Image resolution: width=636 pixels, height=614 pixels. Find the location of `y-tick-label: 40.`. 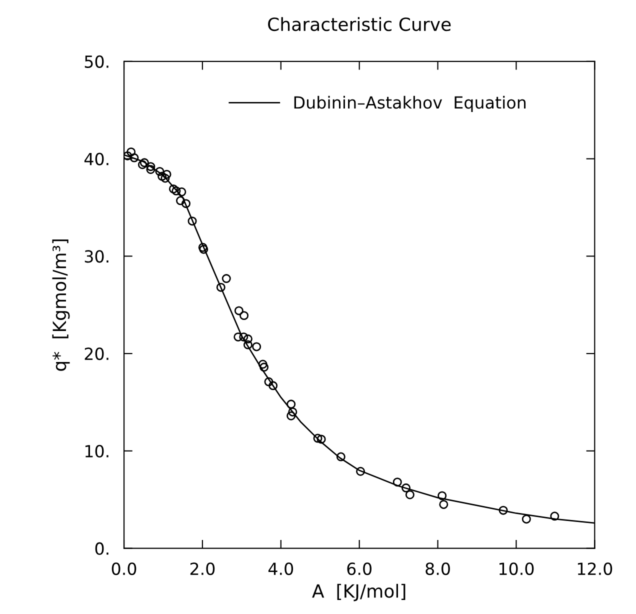

y-tick-label: 40. is located at coordinates (96, 159).